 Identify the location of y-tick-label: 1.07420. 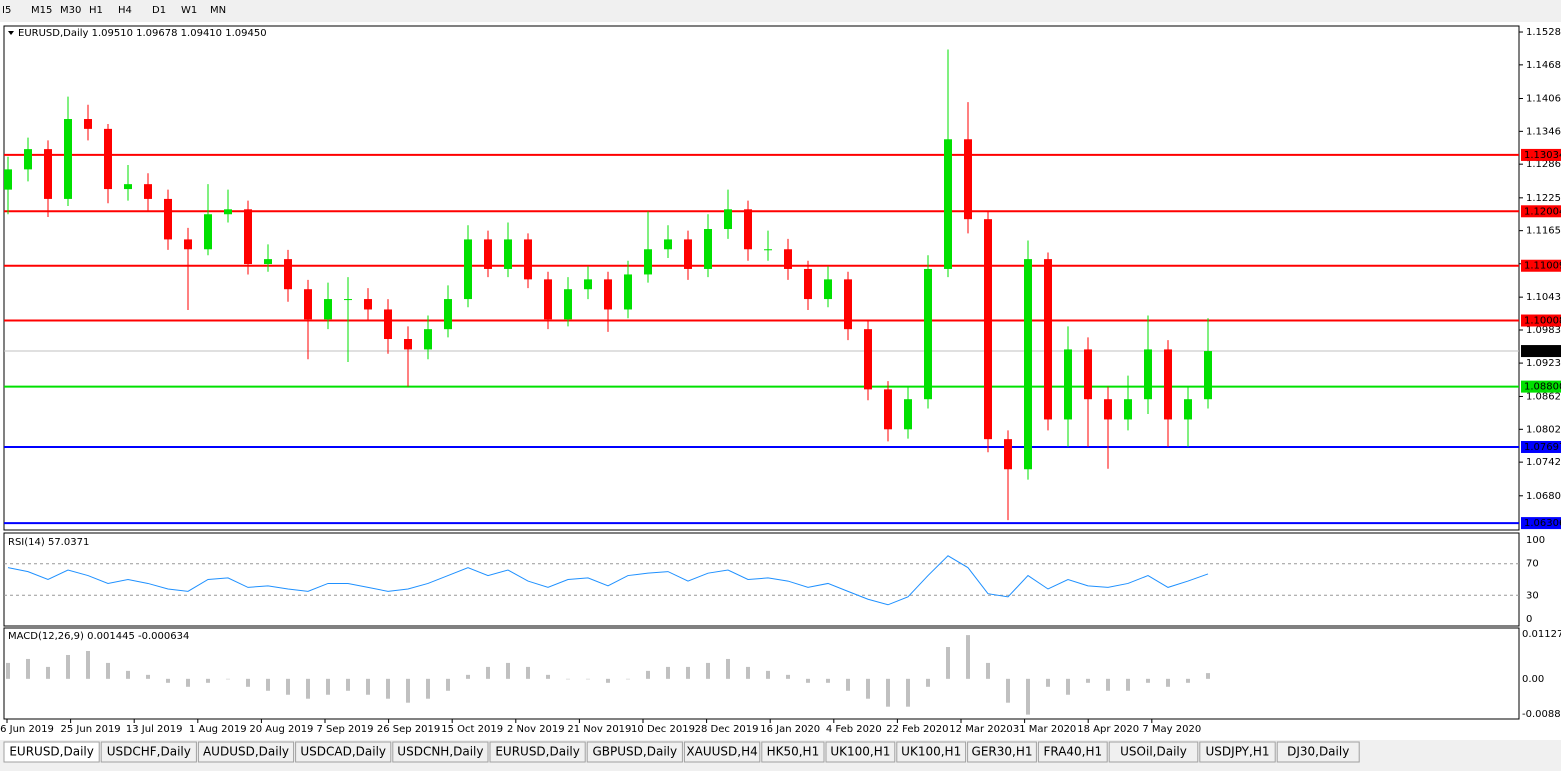
(1543, 462).